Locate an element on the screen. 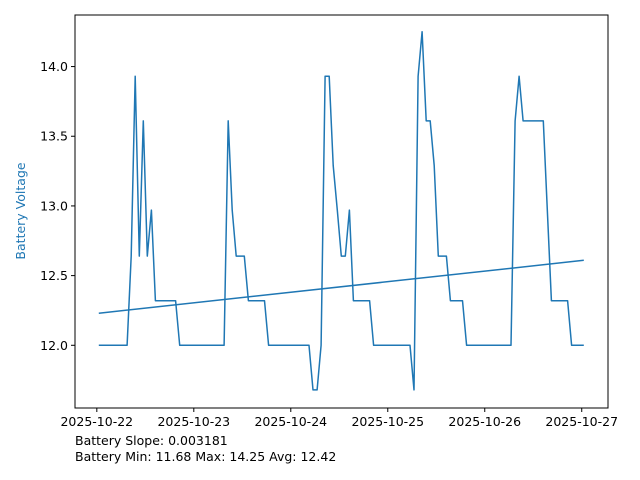 The width and height of the screenshot is (640, 480). y-axis-label: Battery Voltage is located at coordinates (20, 210).